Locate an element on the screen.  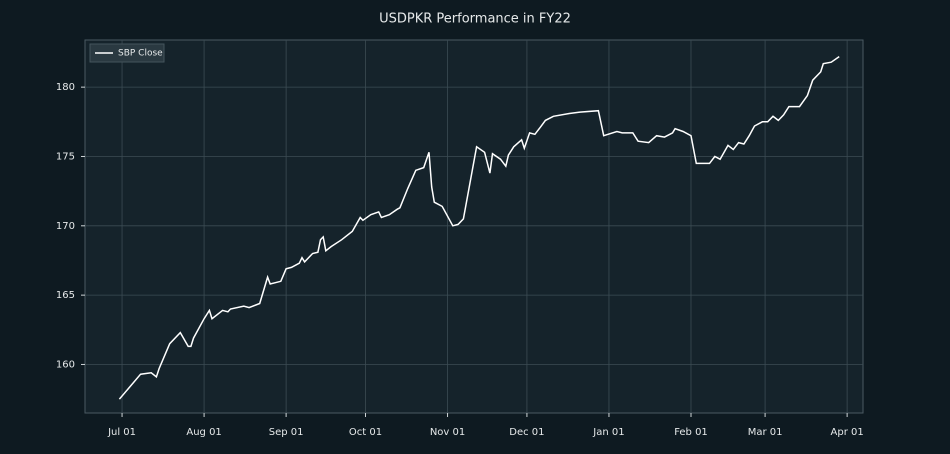
y-tick-label: 165 is located at coordinates (65, 295).